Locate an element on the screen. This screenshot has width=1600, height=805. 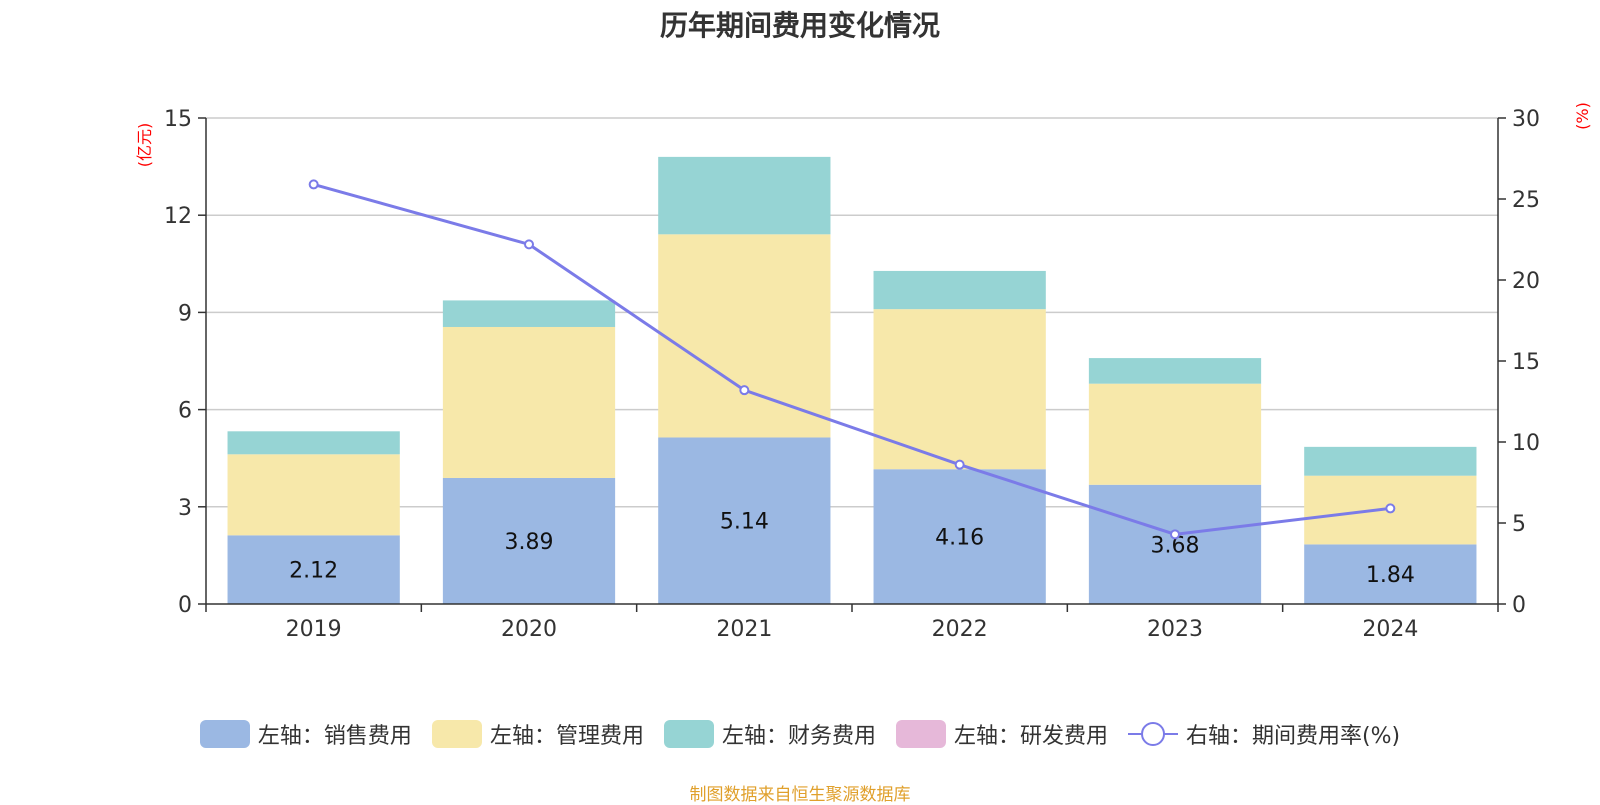
right-tick-label: 30 is located at coordinates (1526, 119).